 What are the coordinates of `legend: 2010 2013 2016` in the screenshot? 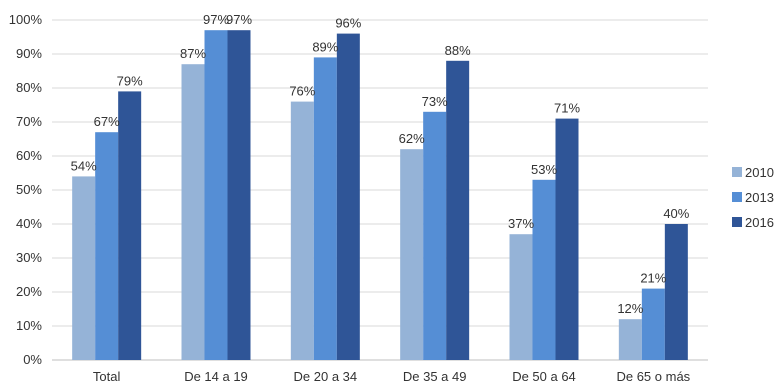 It's located at (753, 197).